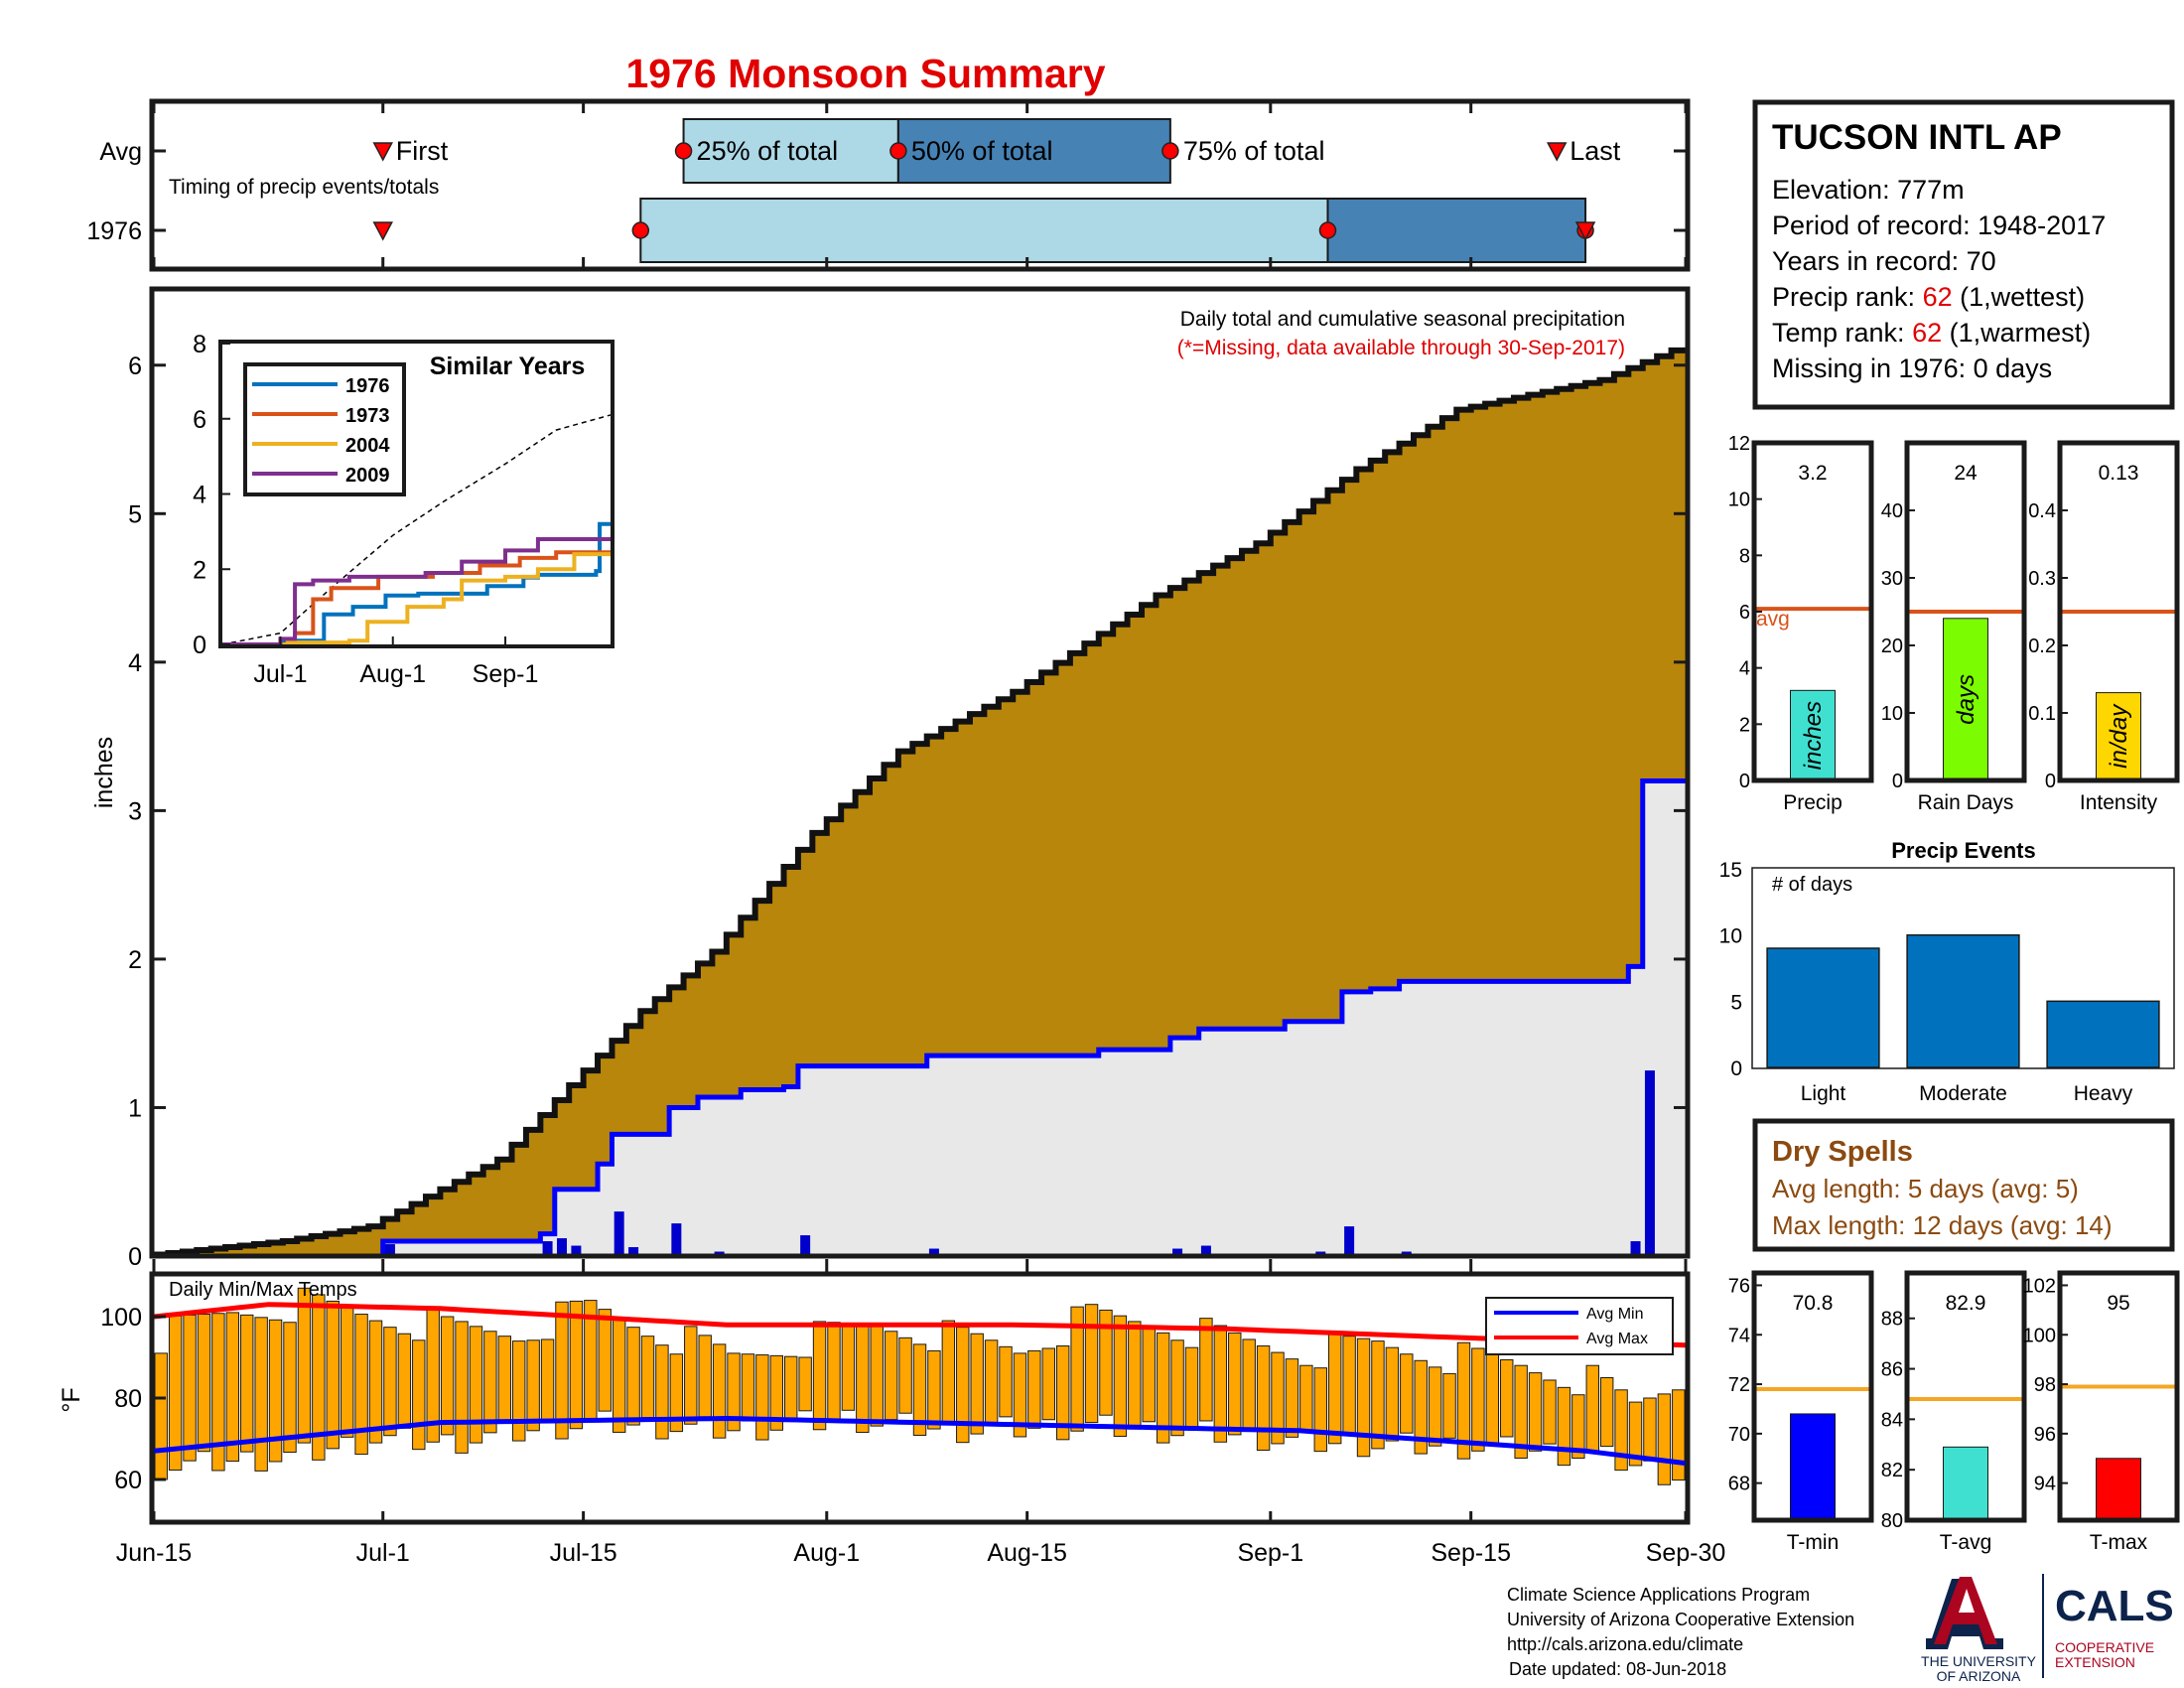 This screenshot has height=1688, width=2184. Describe the element at coordinates (1868, 190) in the screenshot. I see `station-elevation: Elevation: 777m` at that location.